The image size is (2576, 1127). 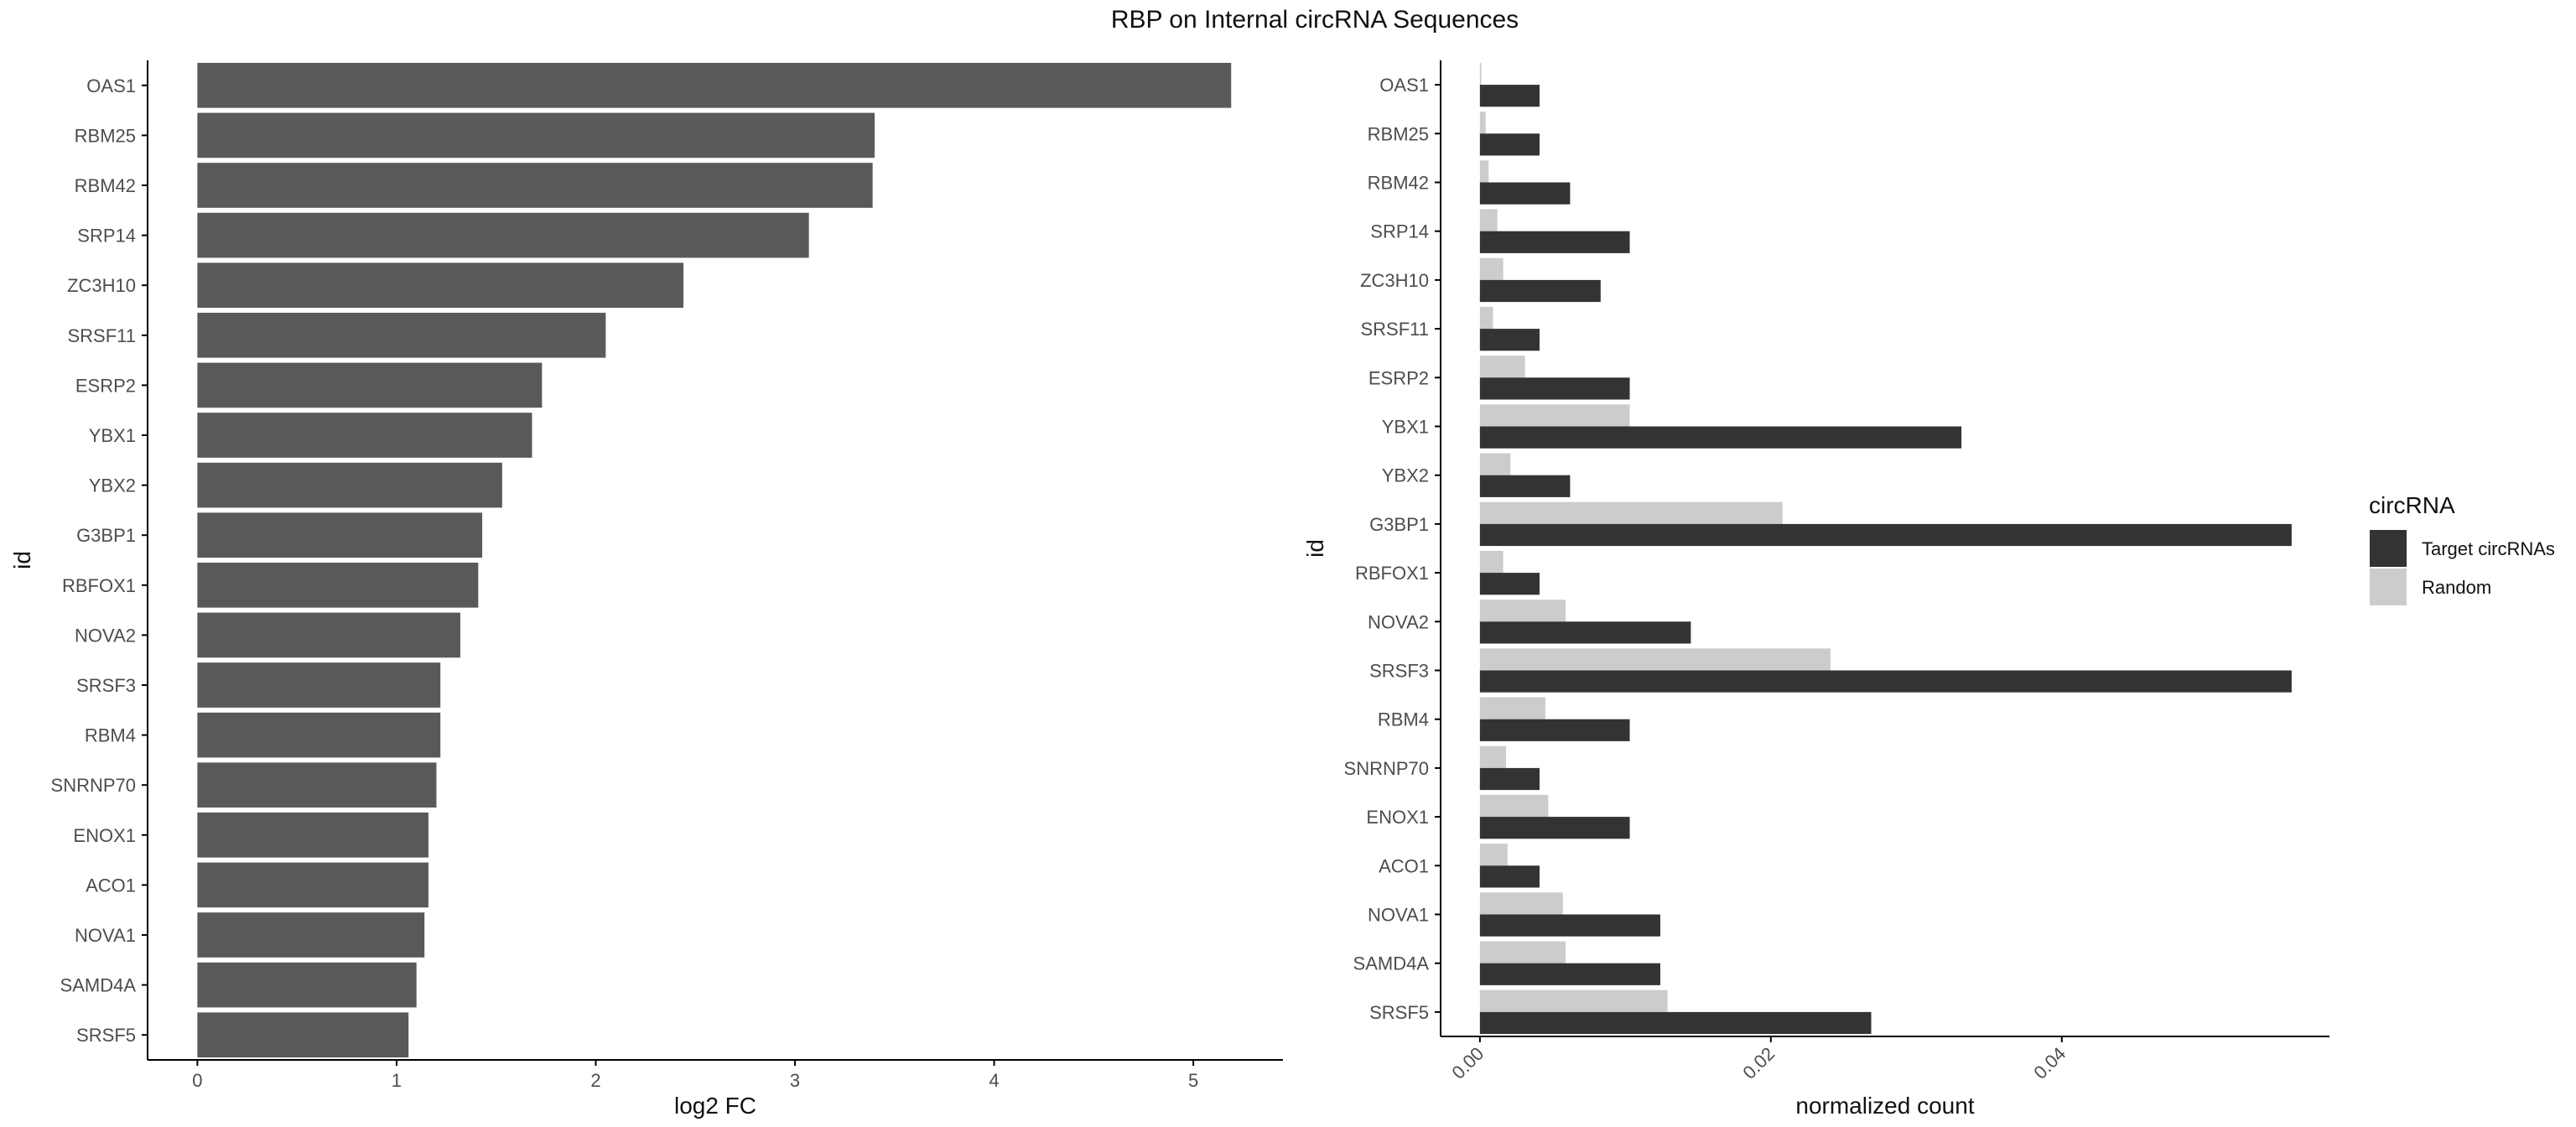 I want to click on legend-key-target-circrnas, so click(x=2388, y=548).